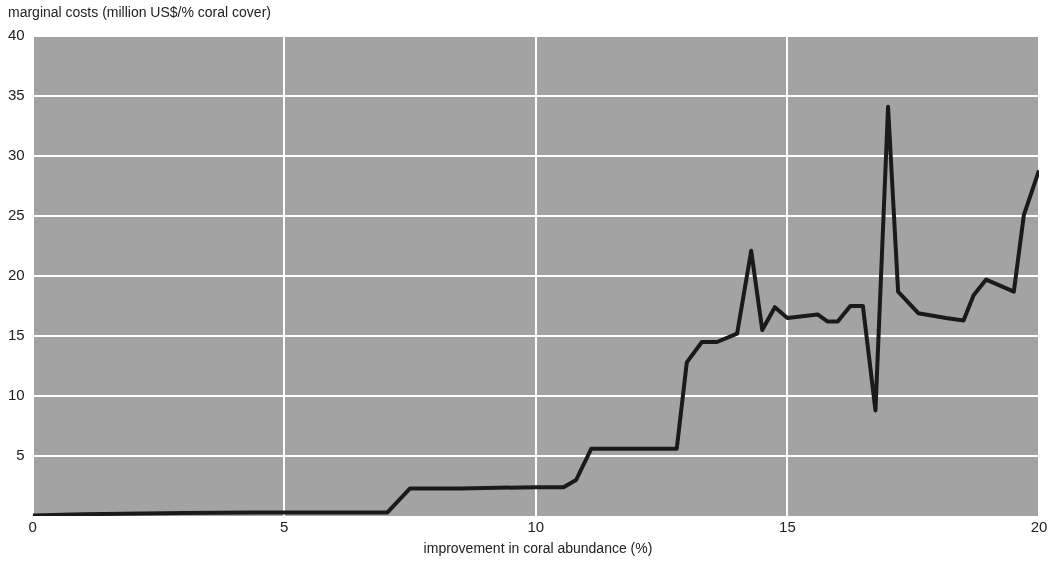 Image resolution: width=1056 pixels, height=565 pixels. What do you see at coordinates (16, 95) in the screenshot?
I see `y-tick-label: 35` at bounding box center [16, 95].